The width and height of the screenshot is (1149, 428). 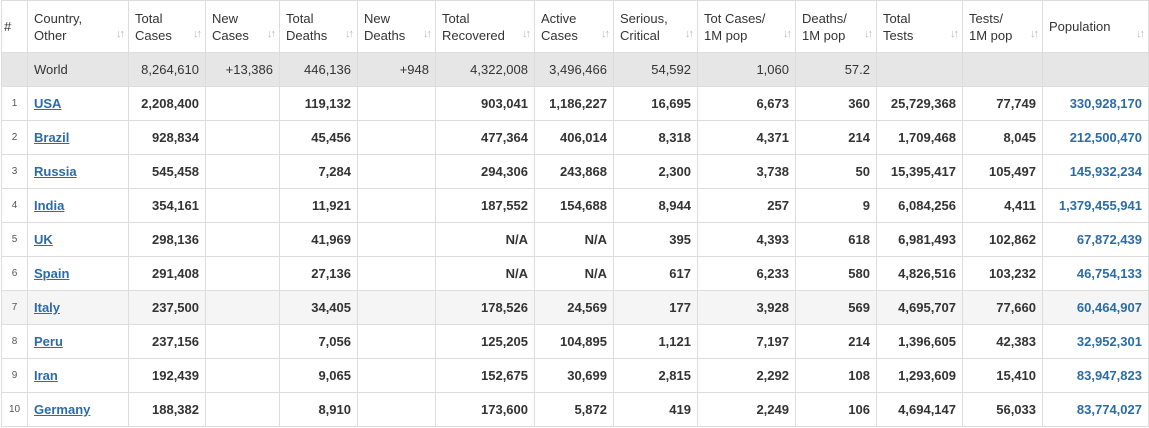 I want to click on column-header: Population ↓↑, so click(x=1095, y=26).